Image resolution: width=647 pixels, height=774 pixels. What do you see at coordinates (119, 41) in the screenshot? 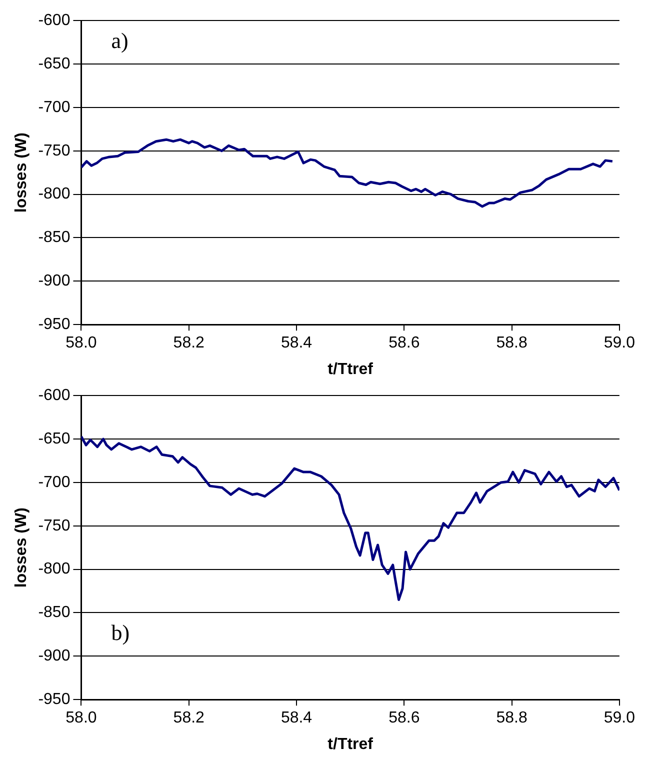
I see `annotation: a)` at bounding box center [119, 41].